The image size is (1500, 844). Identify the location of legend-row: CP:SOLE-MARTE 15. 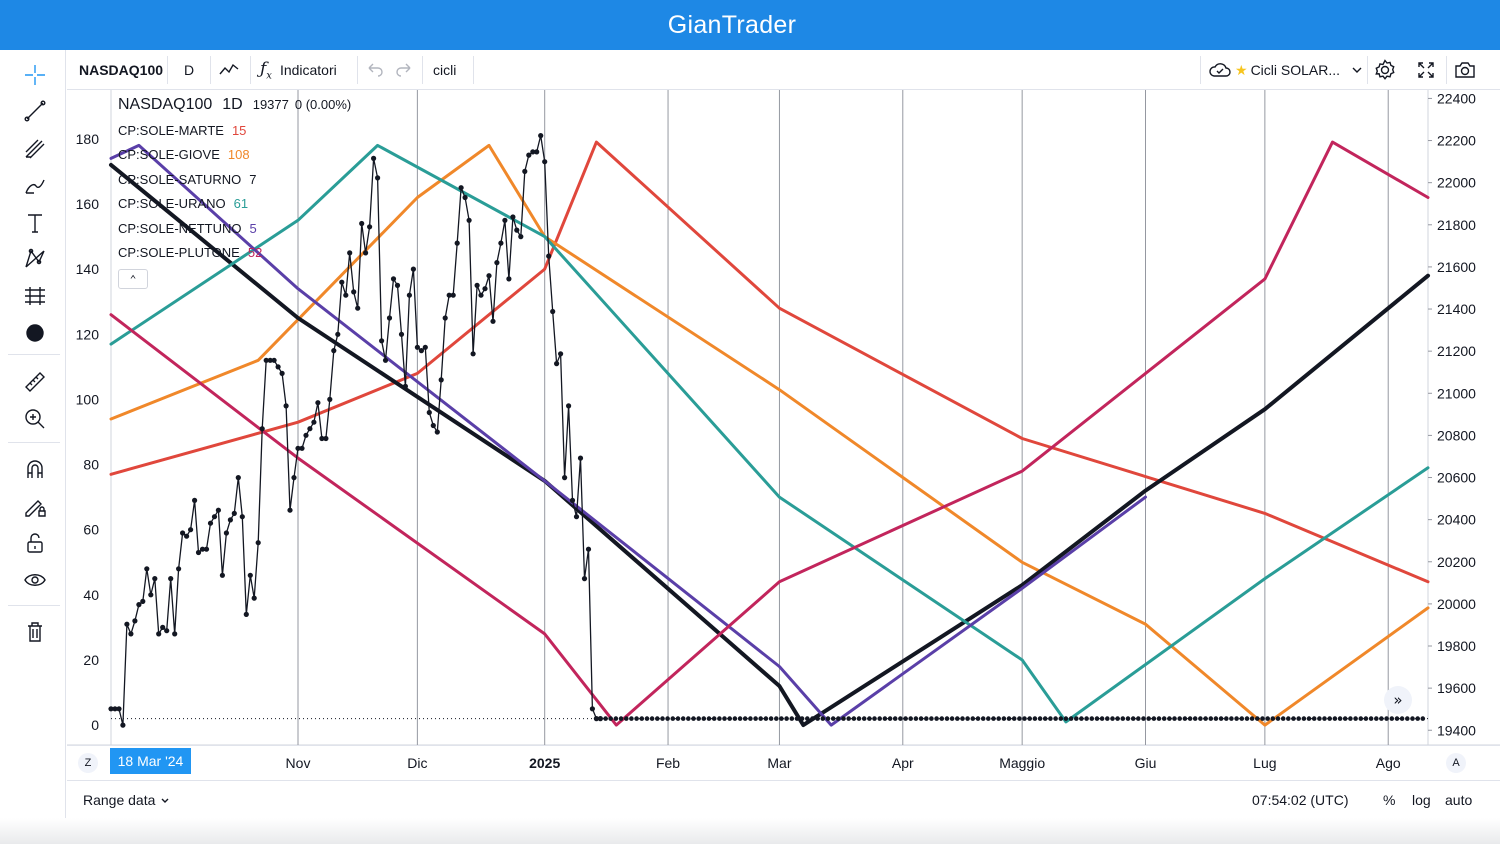
(234, 130).